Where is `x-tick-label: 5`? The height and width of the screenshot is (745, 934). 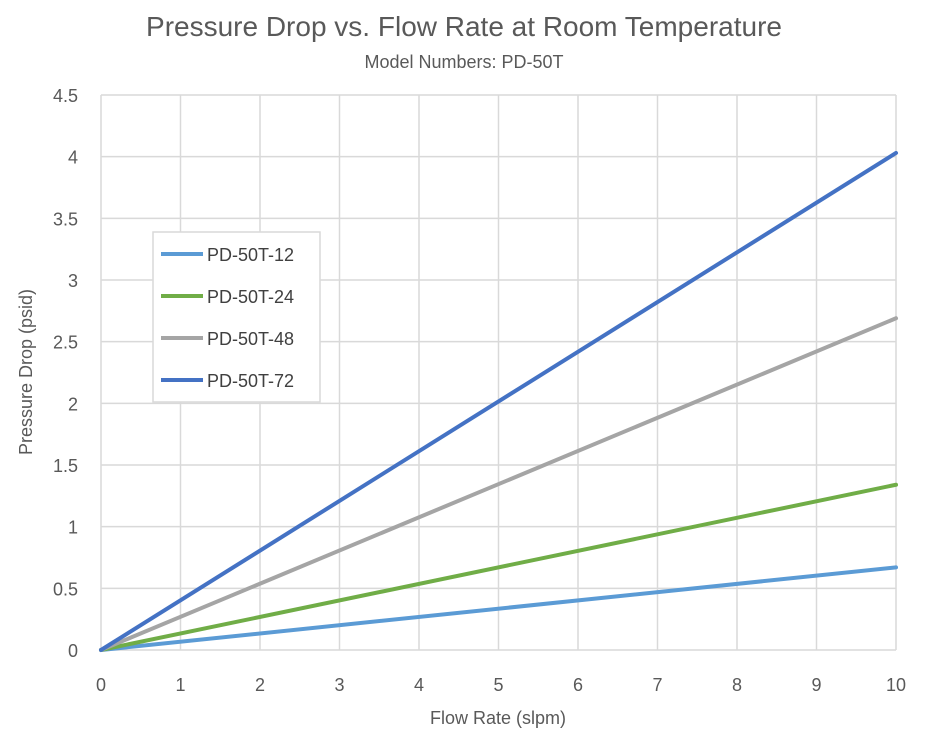 x-tick-label: 5 is located at coordinates (498, 685).